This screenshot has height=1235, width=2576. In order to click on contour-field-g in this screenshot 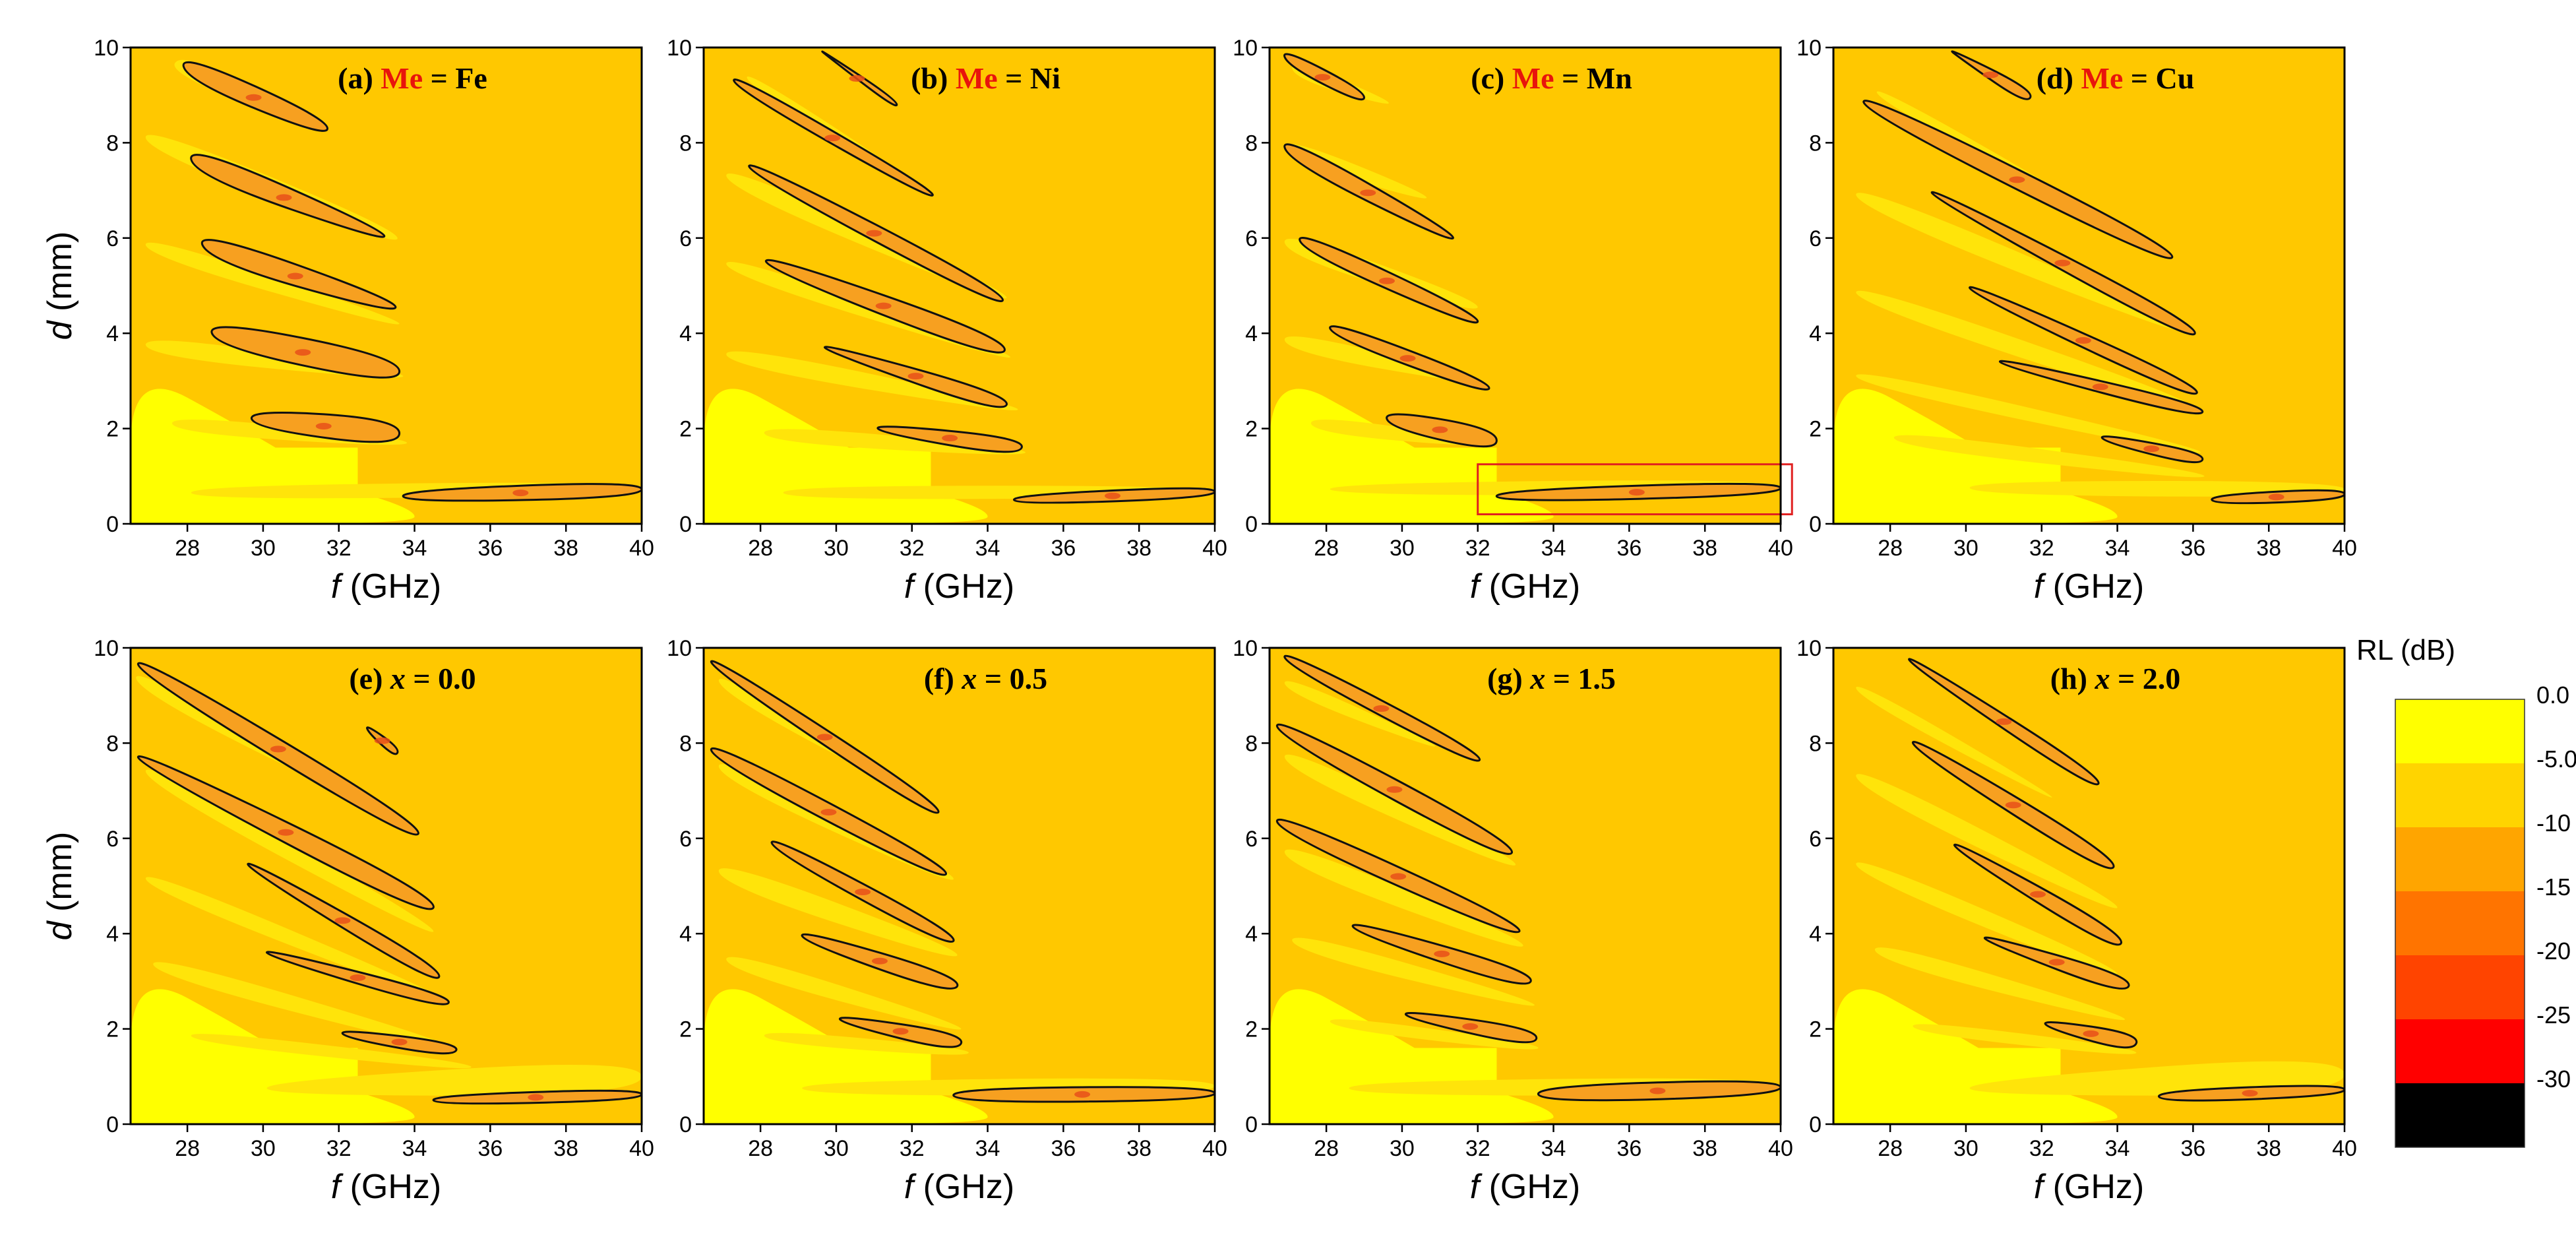, I will do `click(1525, 889)`.